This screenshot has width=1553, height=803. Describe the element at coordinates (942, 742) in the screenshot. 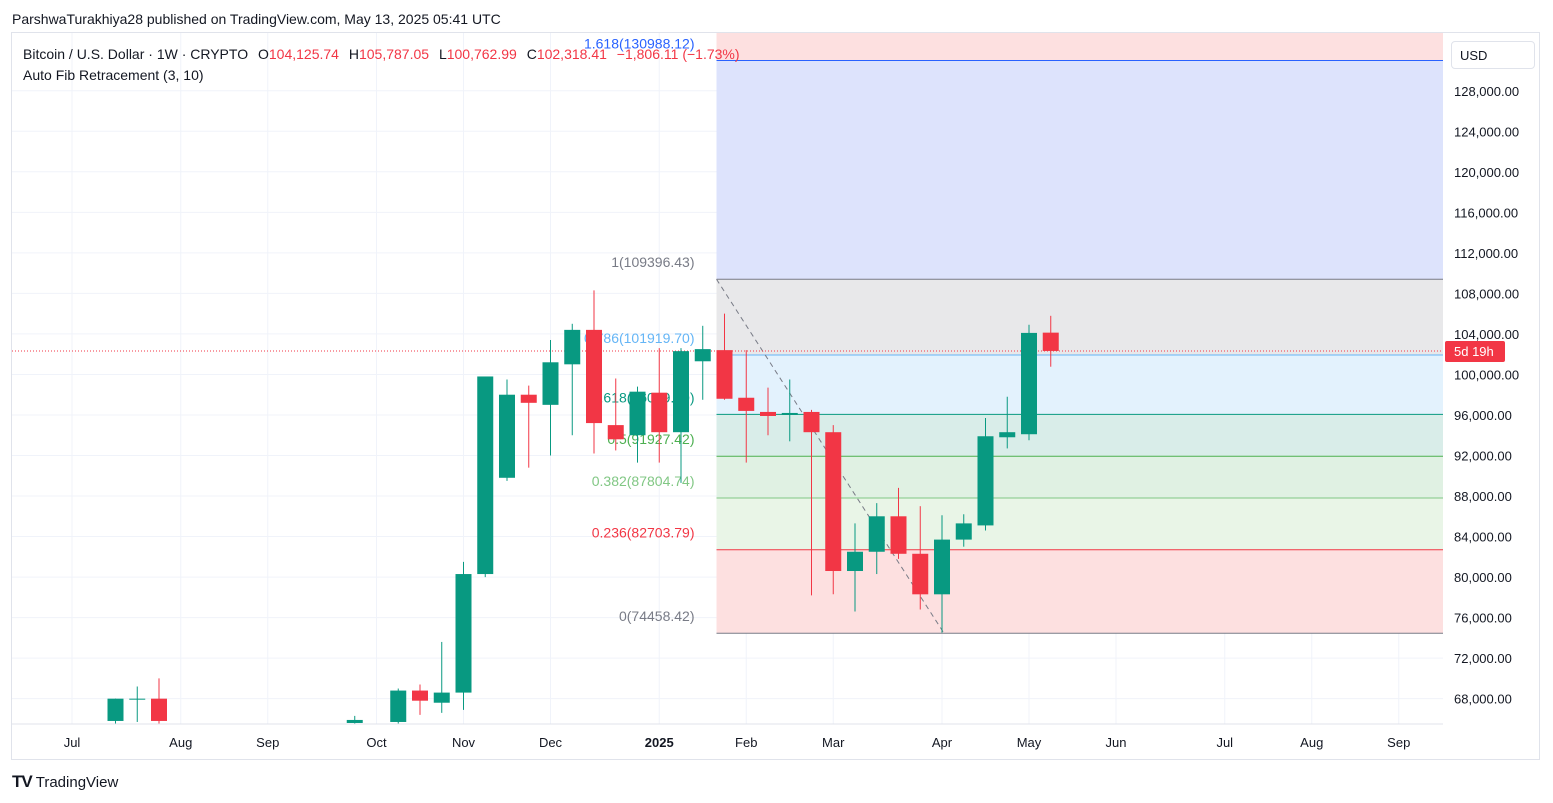

I see `time-tick-label: Apr` at that location.